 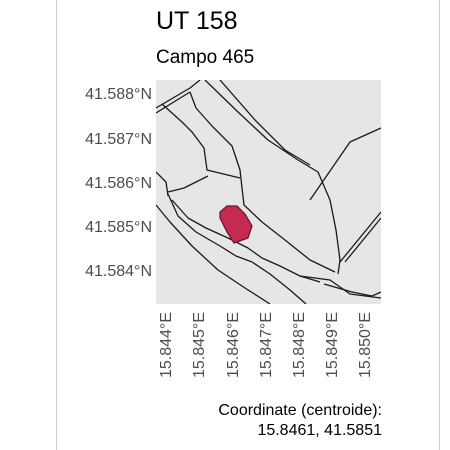 I want to click on lat-label: 41.584°N, so click(x=118, y=271).